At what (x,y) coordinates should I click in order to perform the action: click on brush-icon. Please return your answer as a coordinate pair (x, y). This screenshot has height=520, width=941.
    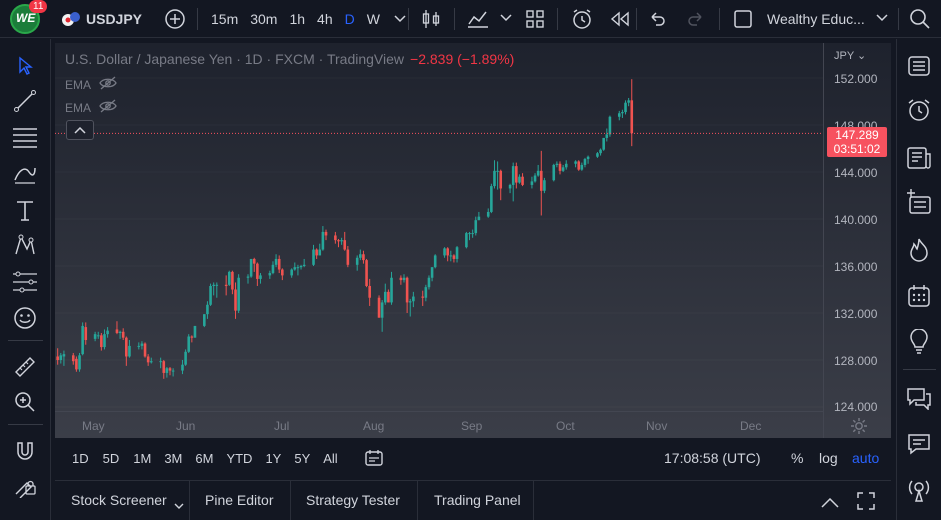
    Looking at the image, I should click on (25, 173).